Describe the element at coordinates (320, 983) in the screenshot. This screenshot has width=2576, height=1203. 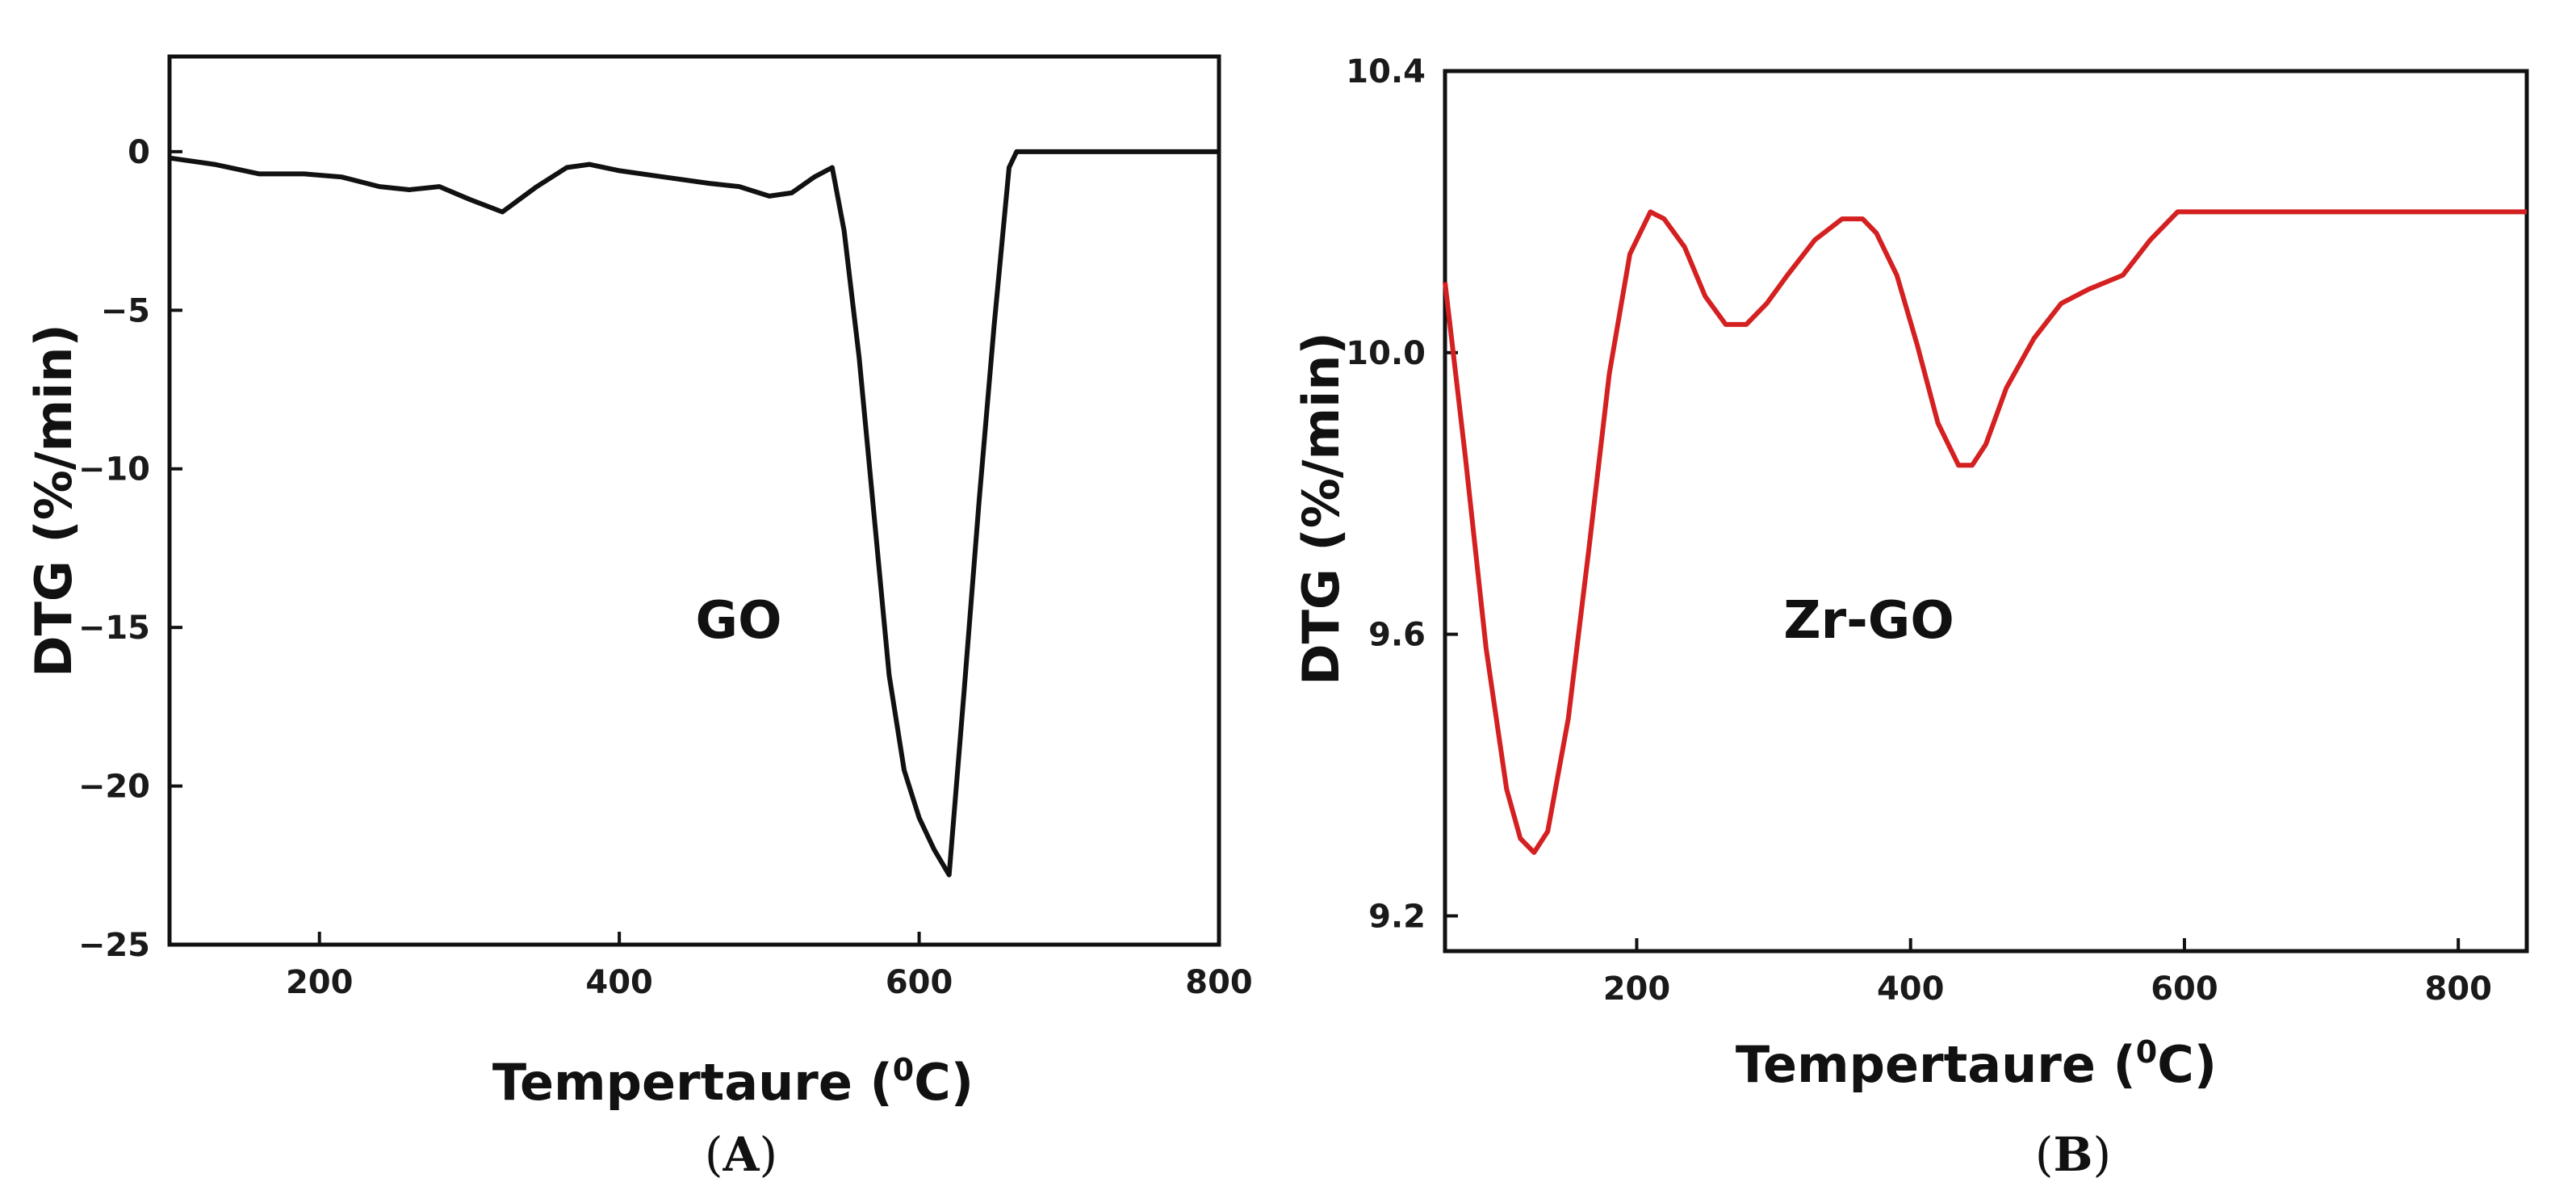
I see `panel-a-x-tick-label-0: 200` at that location.